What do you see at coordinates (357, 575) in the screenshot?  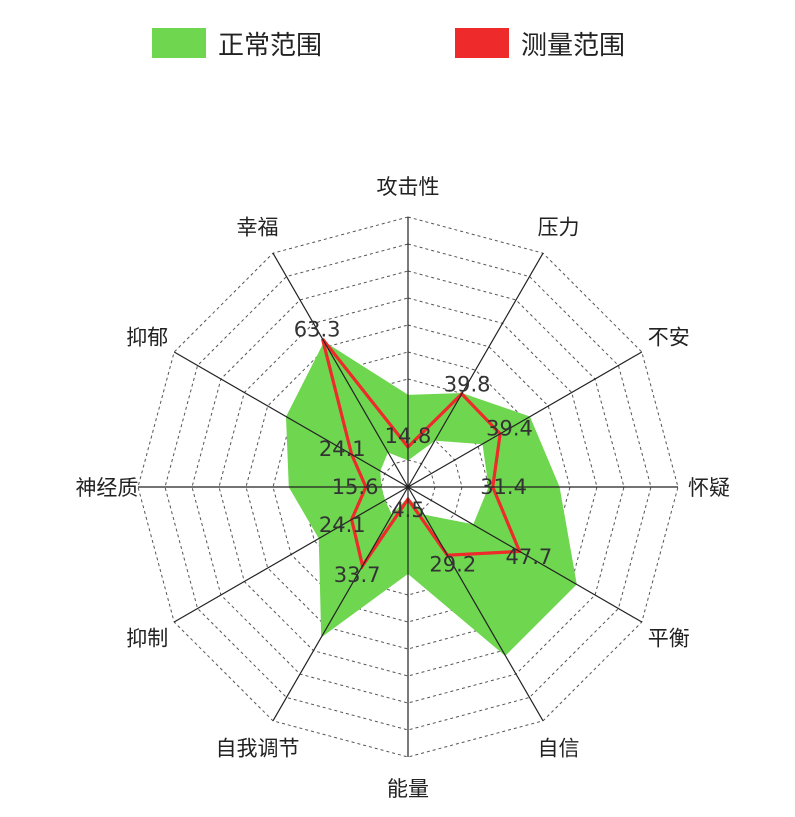 I see `value-label: 33.7` at bounding box center [357, 575].